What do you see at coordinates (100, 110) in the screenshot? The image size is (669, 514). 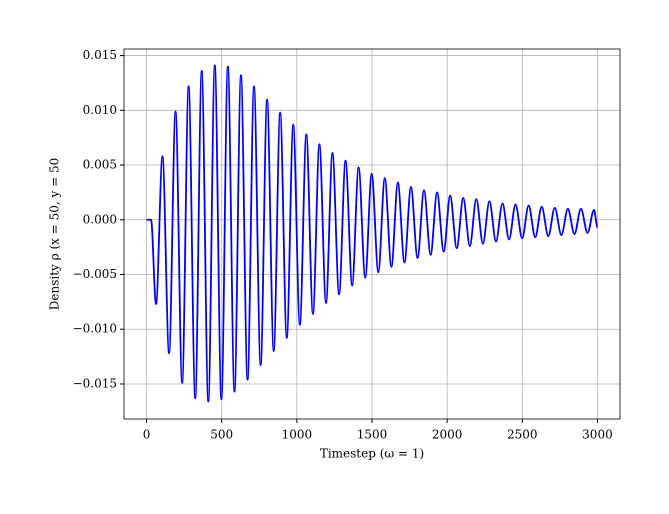 I see `y-tick-label: 0.010` at bounding box center [100, 110].